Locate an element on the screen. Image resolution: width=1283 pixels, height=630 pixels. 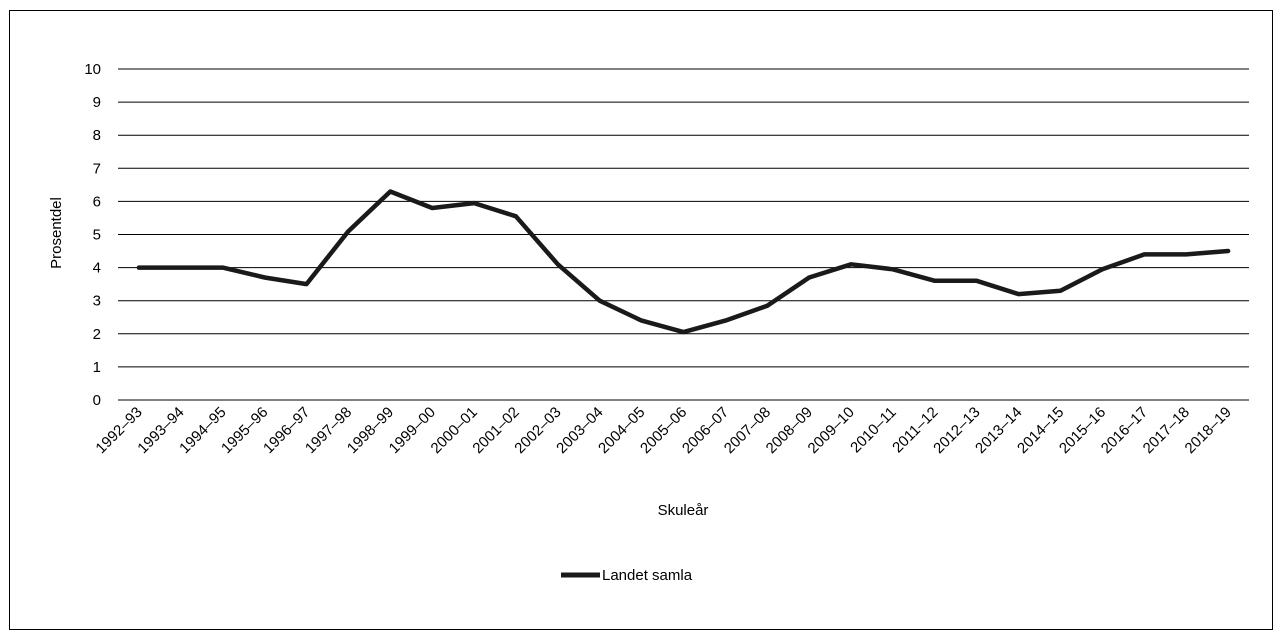
y-tick-label: 3 is located at coordinates (97, 301).